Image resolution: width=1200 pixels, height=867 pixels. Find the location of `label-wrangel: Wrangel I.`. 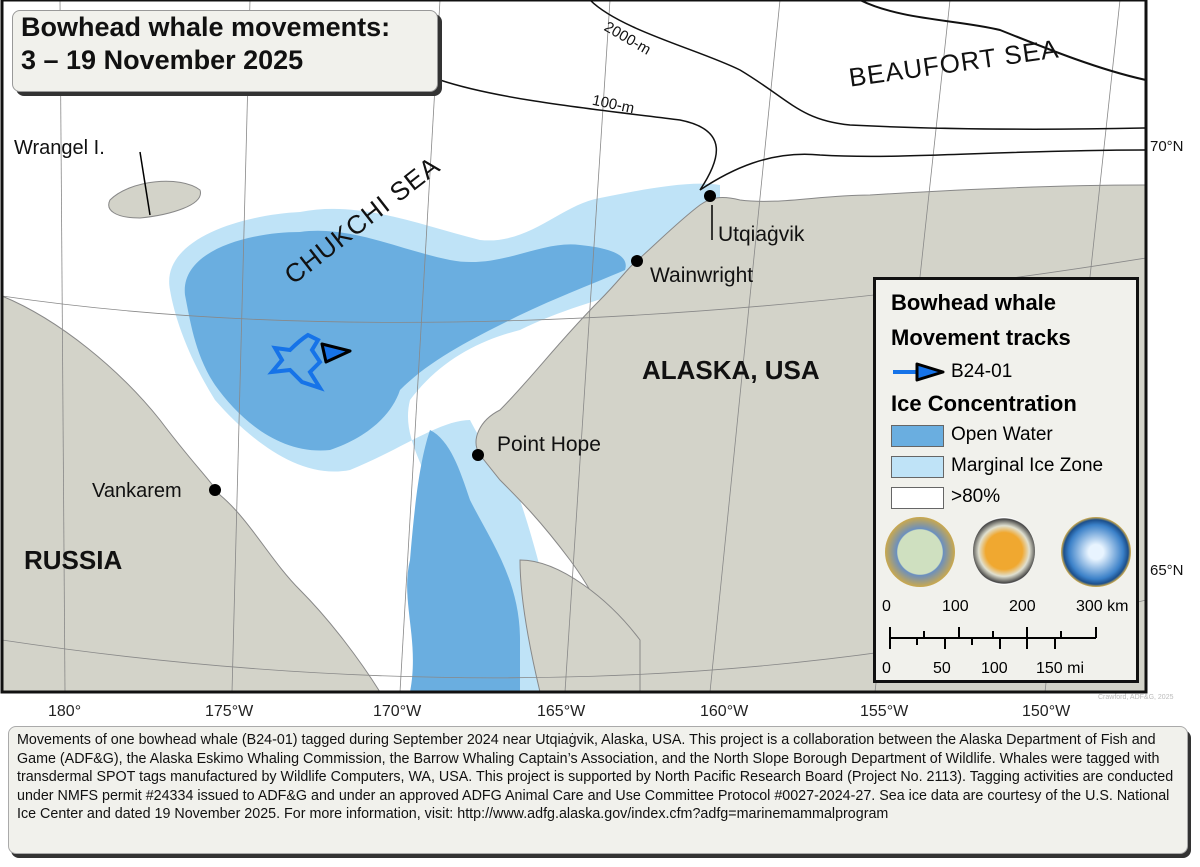

label-wrangel: Wrangel I. is located at coordinates (59, 148).